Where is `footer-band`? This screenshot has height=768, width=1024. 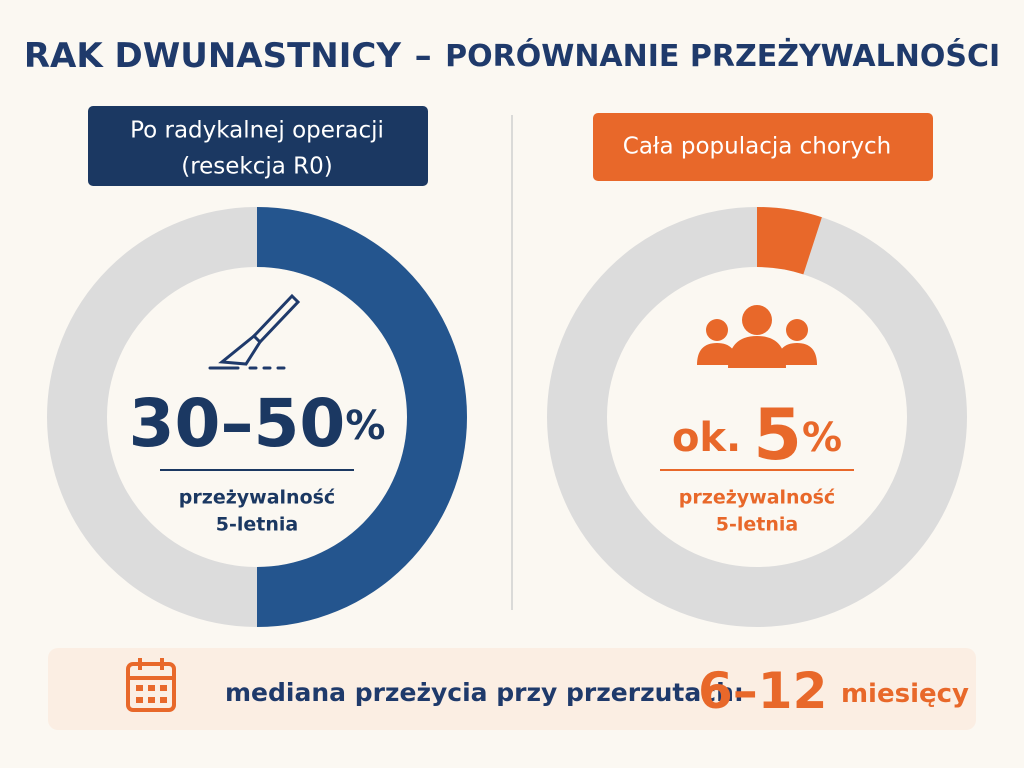
footer-band is located at coordinates (512, 689).